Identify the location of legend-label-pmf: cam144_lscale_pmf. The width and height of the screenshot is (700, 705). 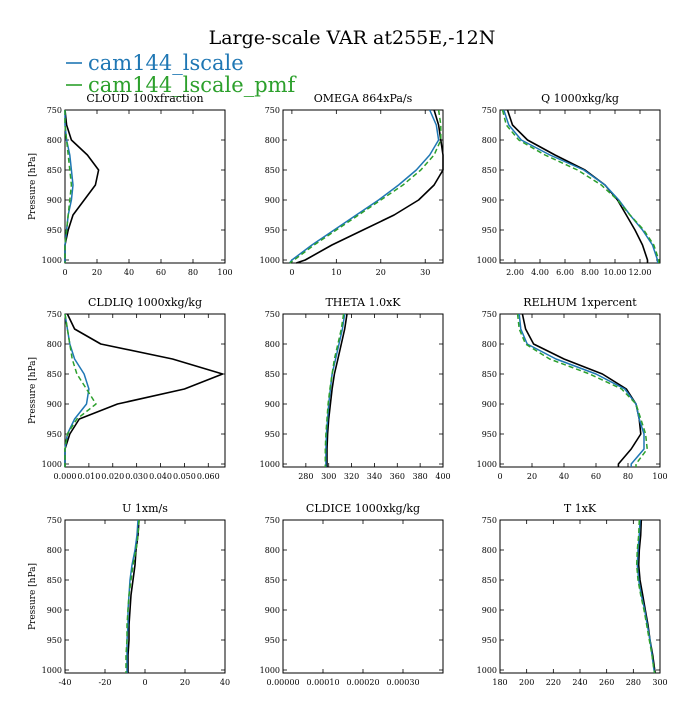
(193, 85).